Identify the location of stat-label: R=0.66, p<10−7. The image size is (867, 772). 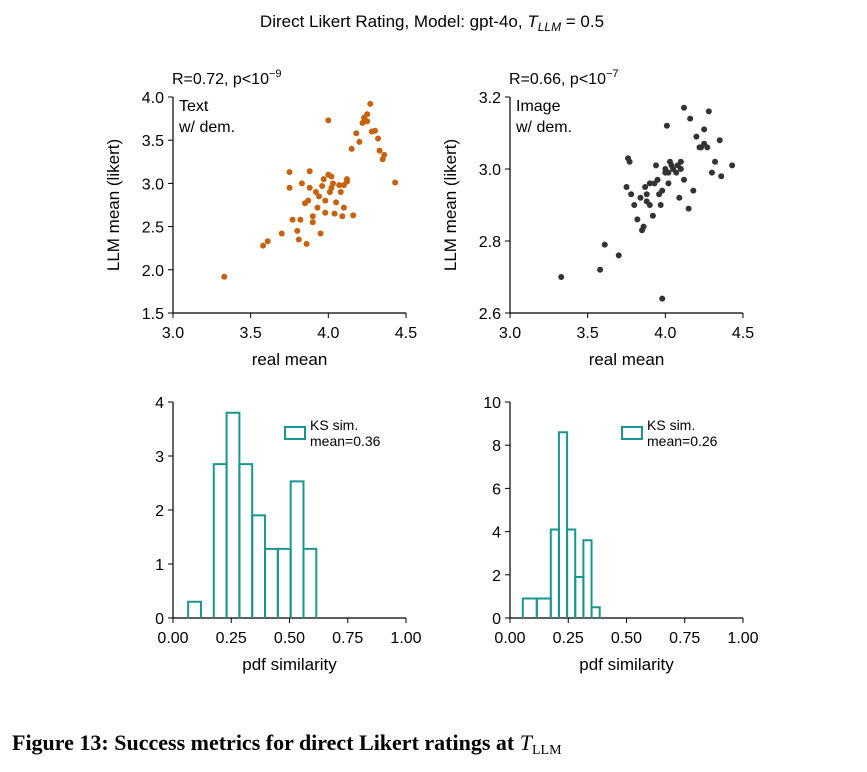
(564, 78).